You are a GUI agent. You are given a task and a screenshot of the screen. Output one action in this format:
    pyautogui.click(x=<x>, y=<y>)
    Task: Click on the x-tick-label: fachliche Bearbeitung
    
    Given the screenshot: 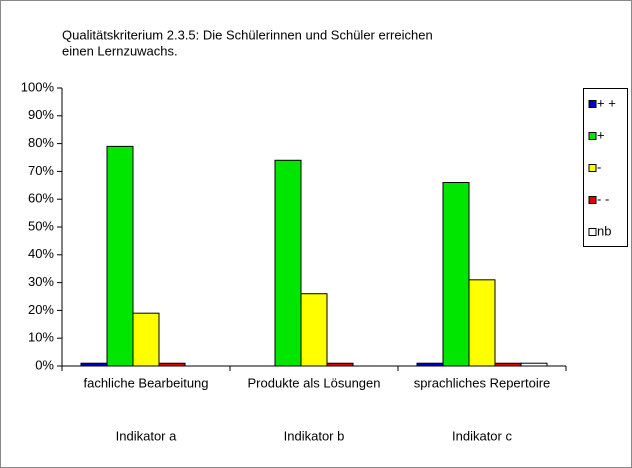 What is the action you would take?
    pyautogui.click(x=145, y=382)
    